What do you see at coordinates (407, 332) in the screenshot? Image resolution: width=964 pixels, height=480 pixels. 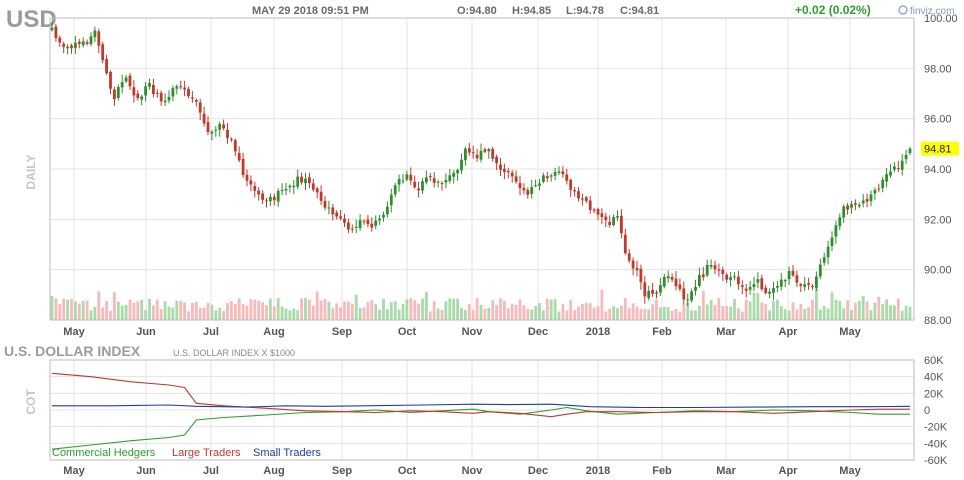 I see `price-x-tick-label: Oct` at bounding box center [407, 332].